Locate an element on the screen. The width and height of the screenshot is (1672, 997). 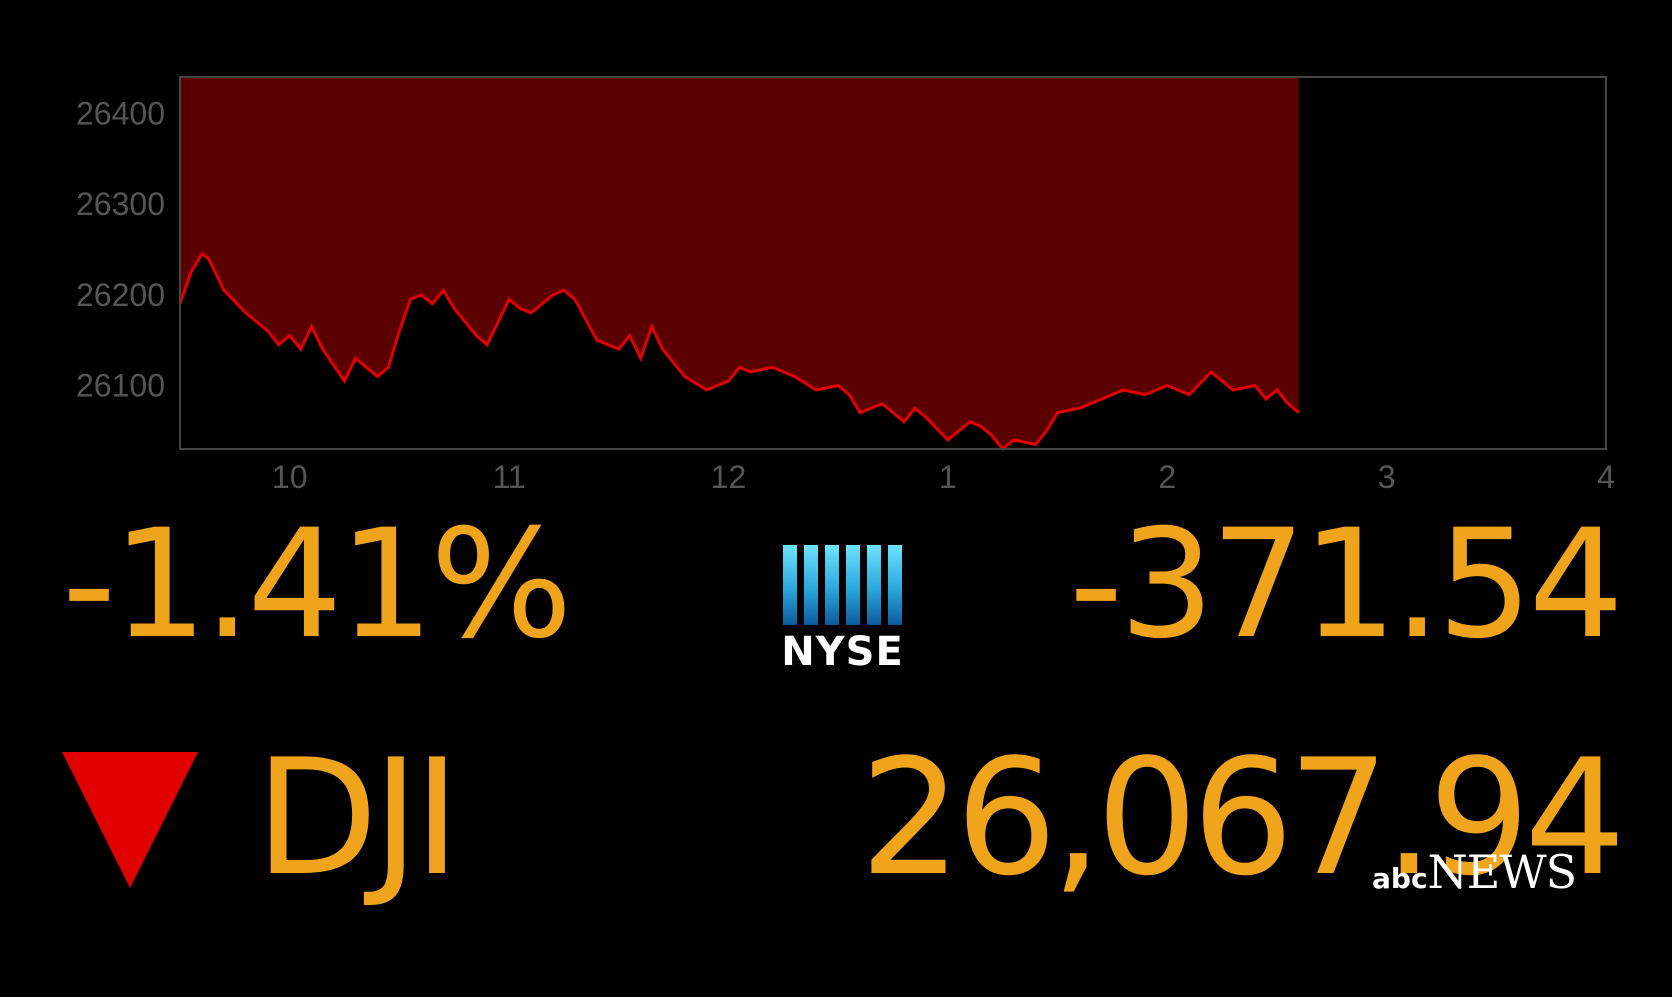
point-change: -371.54 is located at coordinates (1346, 585).